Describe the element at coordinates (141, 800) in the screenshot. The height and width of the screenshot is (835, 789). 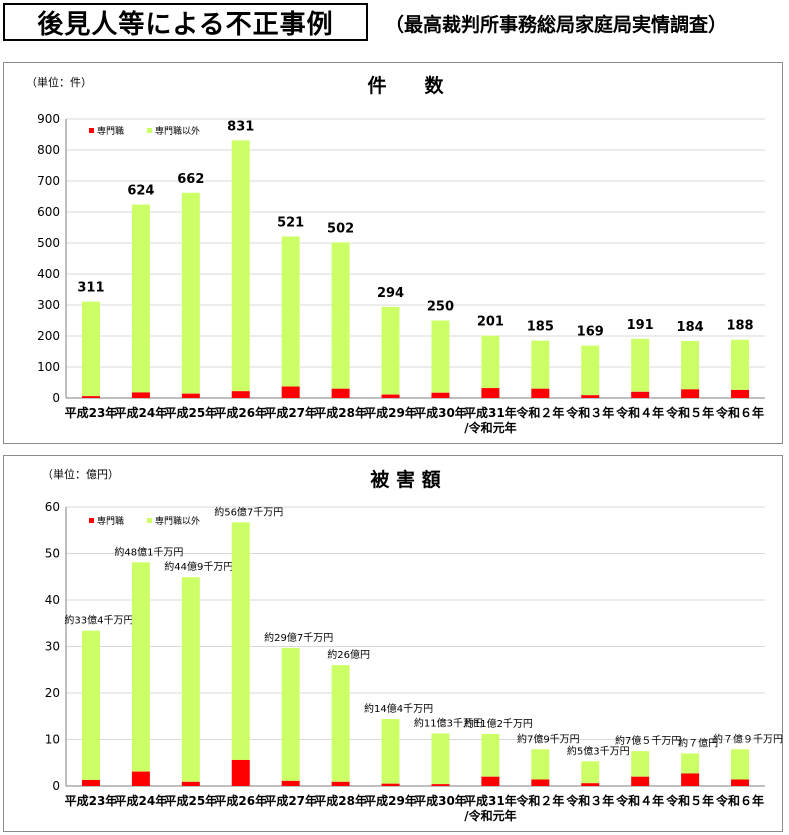
I see `damage-category-label: 平成24年` at that location.